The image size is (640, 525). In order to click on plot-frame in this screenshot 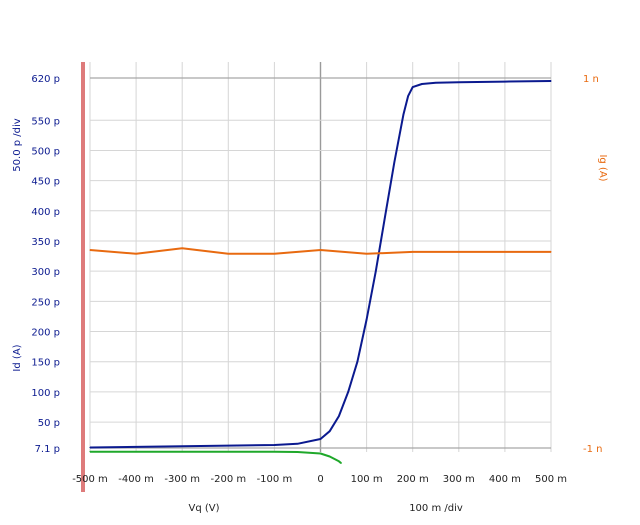, I will do `click(83, 277)`.